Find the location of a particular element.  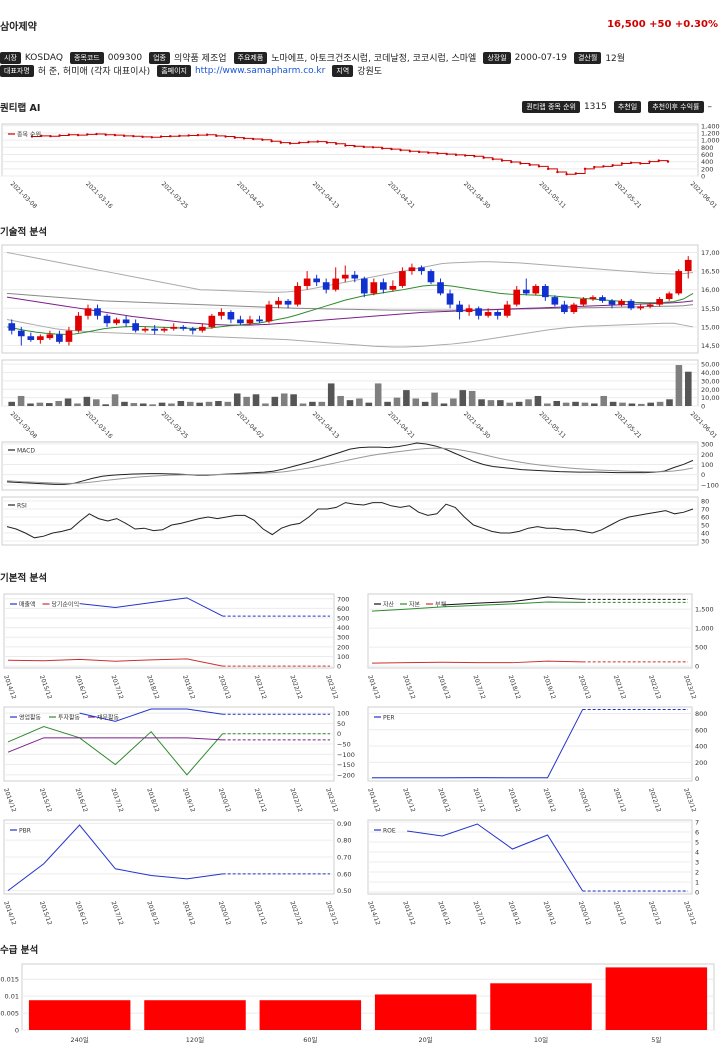

quantiwise-controls: 퀀티랩 종목 순위 1315 추천일 추천이후 수익률 – is located at coordinates (617, 106).